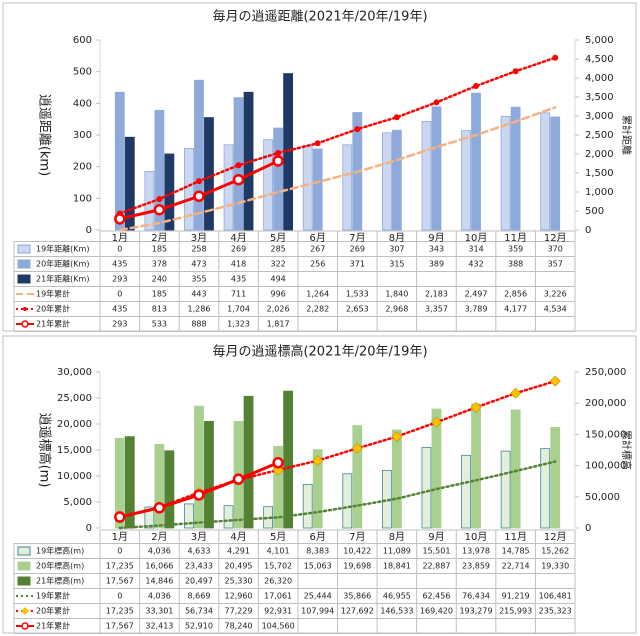 The height and width of the screenshot is (636, 640). I want to click on table-cell: 235,323, so click(555, 611).